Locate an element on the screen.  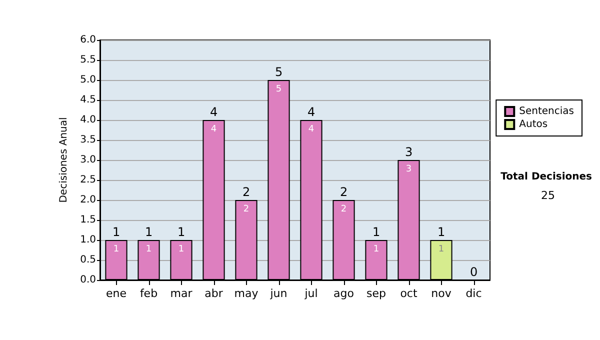
y-tick-label: 5.0 is located at coordinates (88, 80).